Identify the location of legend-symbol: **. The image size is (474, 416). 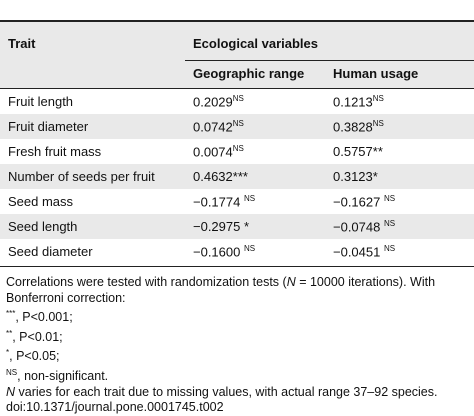
(9, 333).